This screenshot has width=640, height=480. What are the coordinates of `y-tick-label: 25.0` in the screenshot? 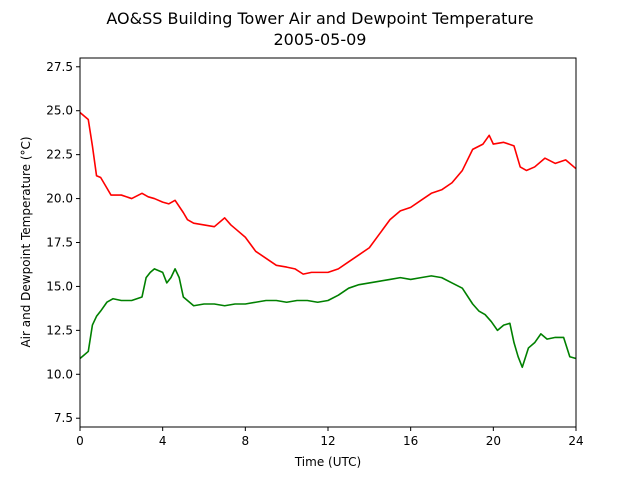 It's located at (59, 111).